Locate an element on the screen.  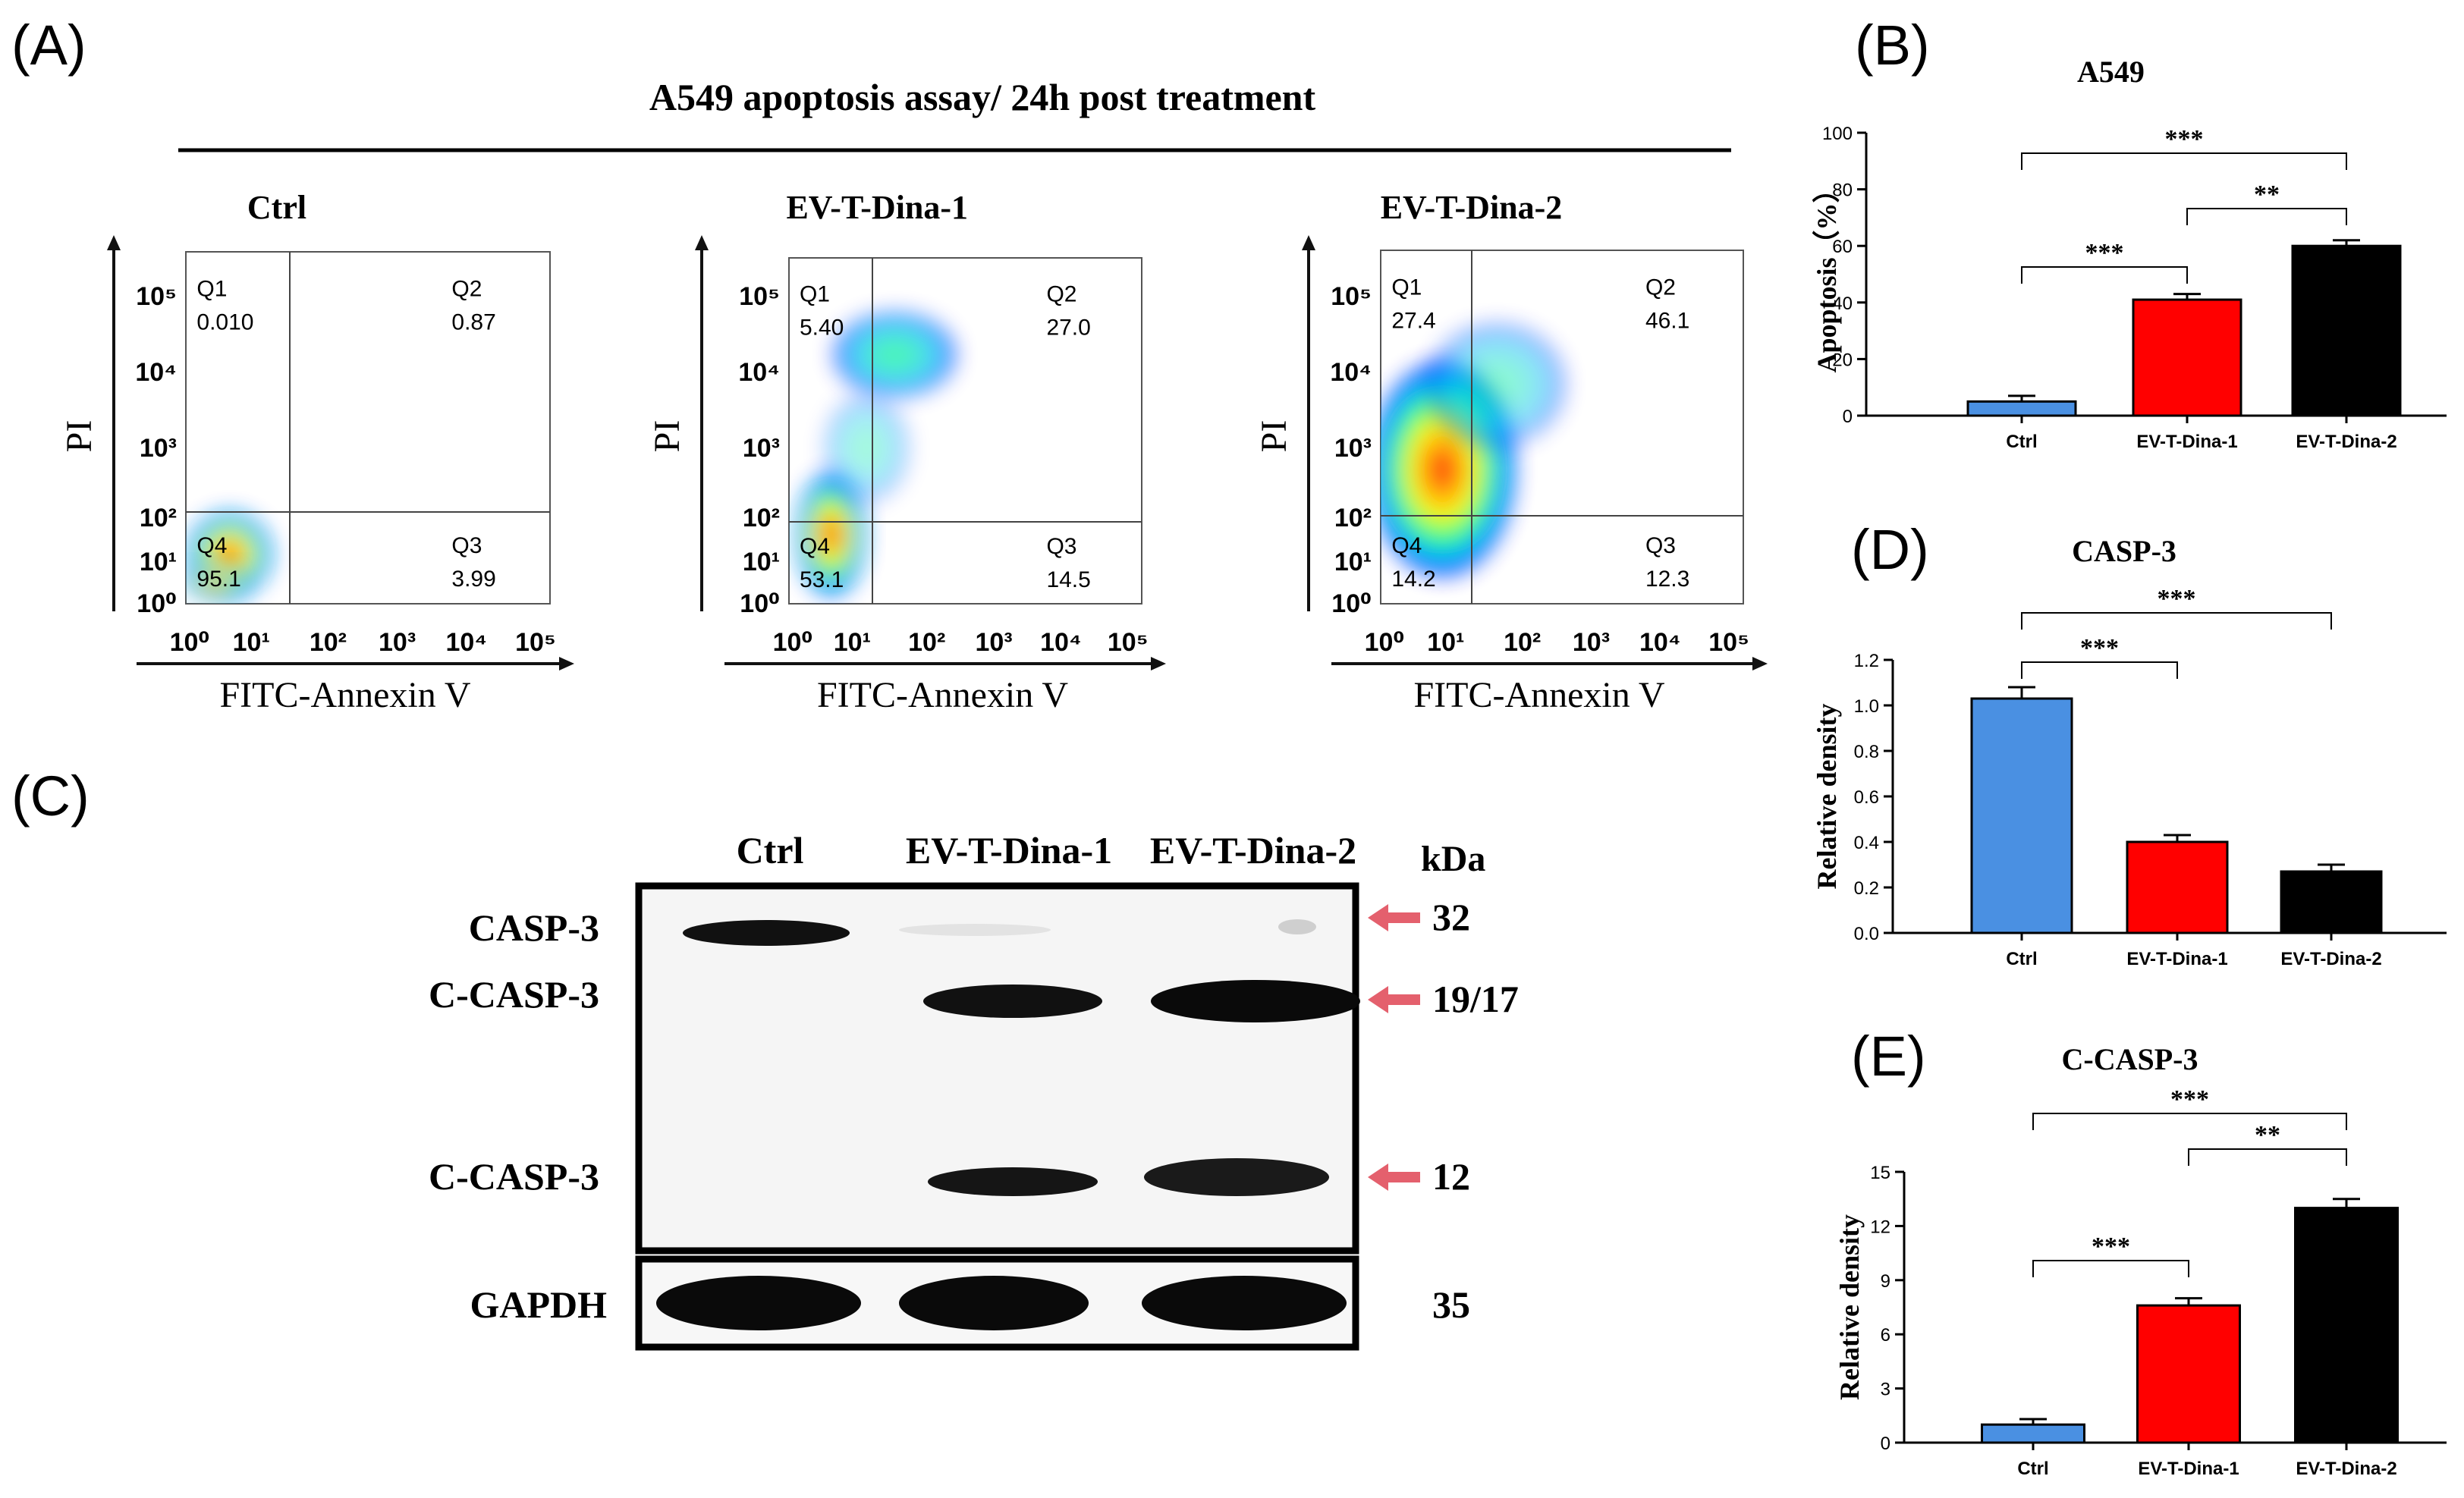
lane-label-ev-t-dina-1: EV-T-Dina-1 is located at coordinates (1009, 850).